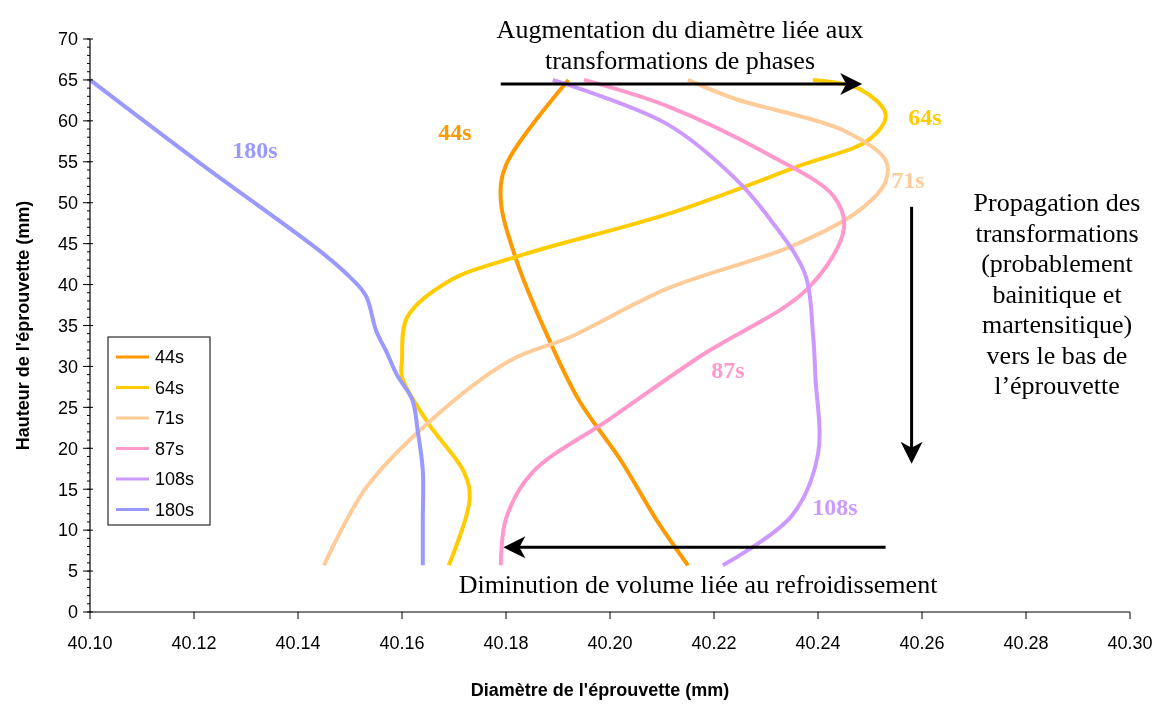 Image resolution: width=1170 pixels, height=706 pixels. What do you see at coordinates (67, 325) in the screenshot?
I see `y-tick-label: 35` at bounding box center [67, 325].